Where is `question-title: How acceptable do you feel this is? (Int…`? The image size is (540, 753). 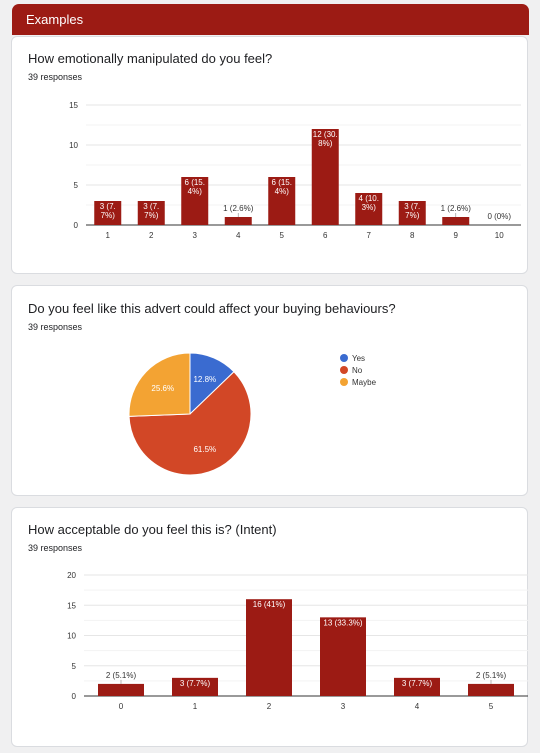
question-title: How acceptable do you feel this is? (Int… is located at coordinates (152, 529).